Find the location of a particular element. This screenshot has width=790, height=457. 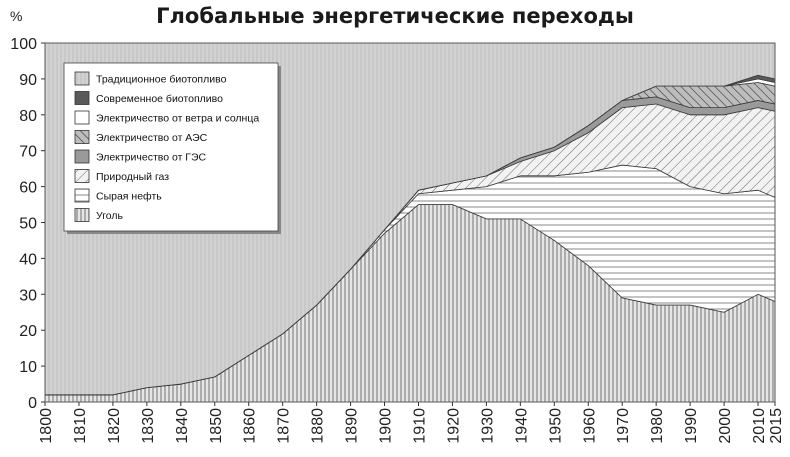

x-tick-label: 1850 is located at coordinates (216, 426).